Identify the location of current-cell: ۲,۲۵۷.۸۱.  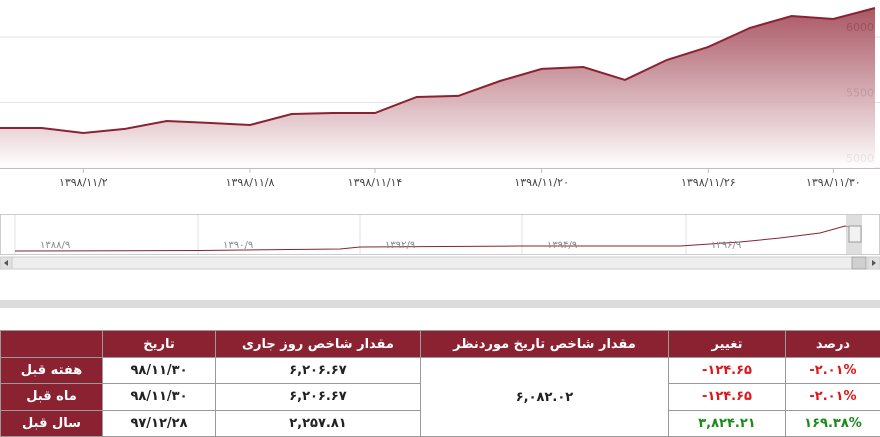
(318, 423).